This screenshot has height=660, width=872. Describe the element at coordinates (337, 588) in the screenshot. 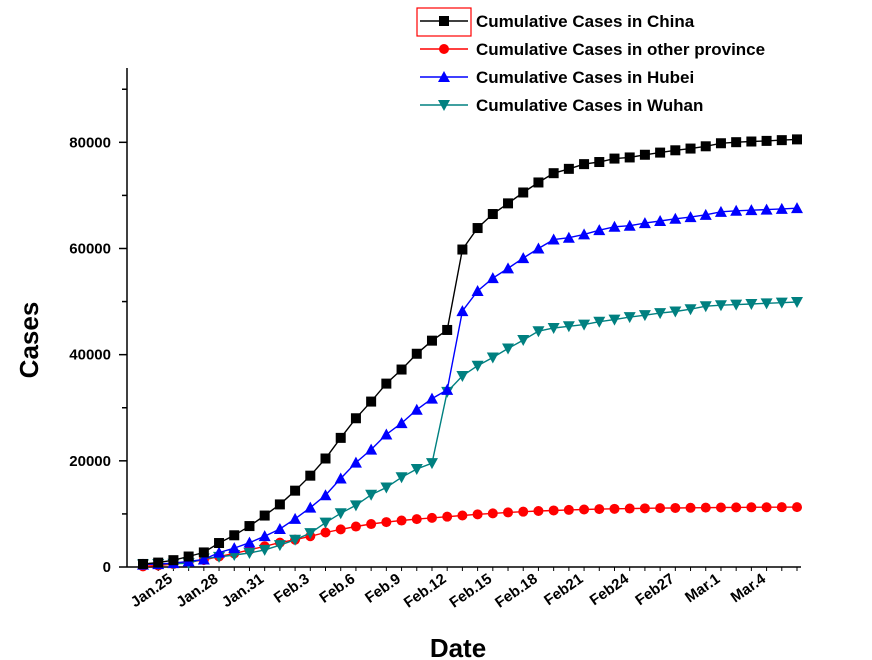

I see `x-tick-label: Feb.6` at that location.